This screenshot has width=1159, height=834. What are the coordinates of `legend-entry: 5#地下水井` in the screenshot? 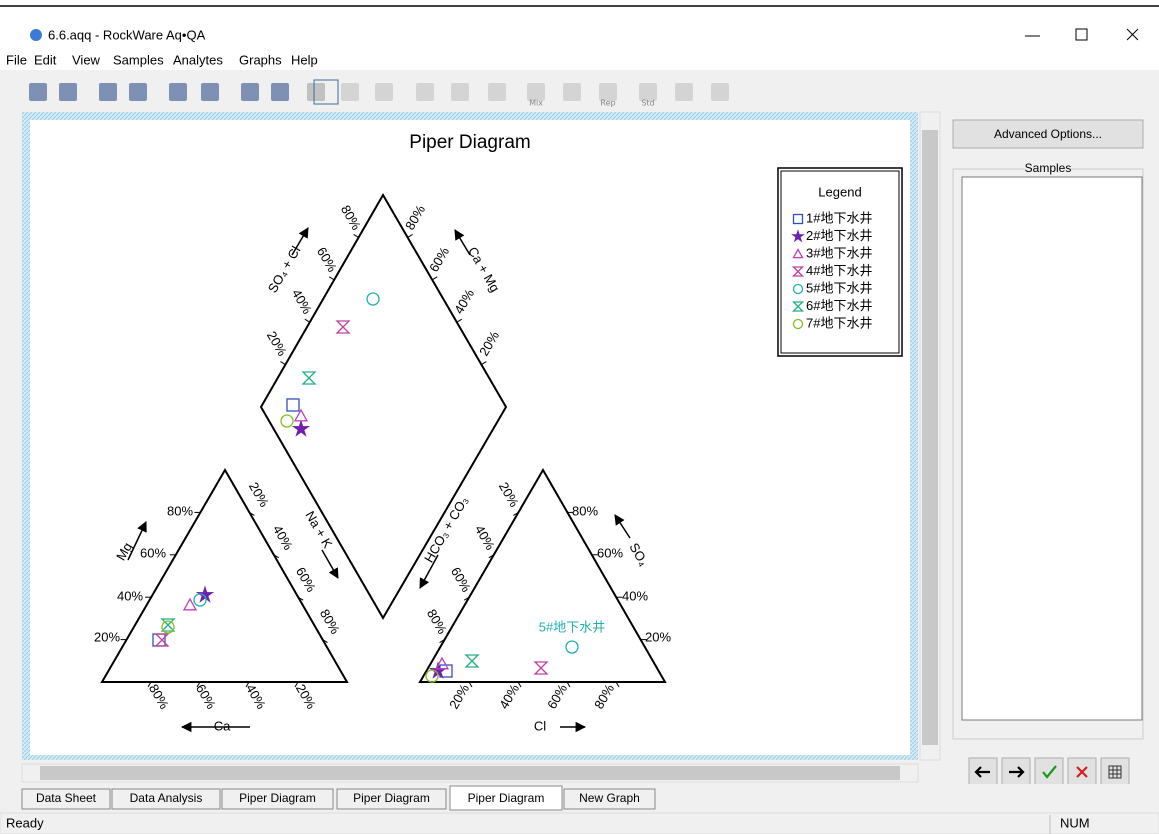 It's located at (839, 287).